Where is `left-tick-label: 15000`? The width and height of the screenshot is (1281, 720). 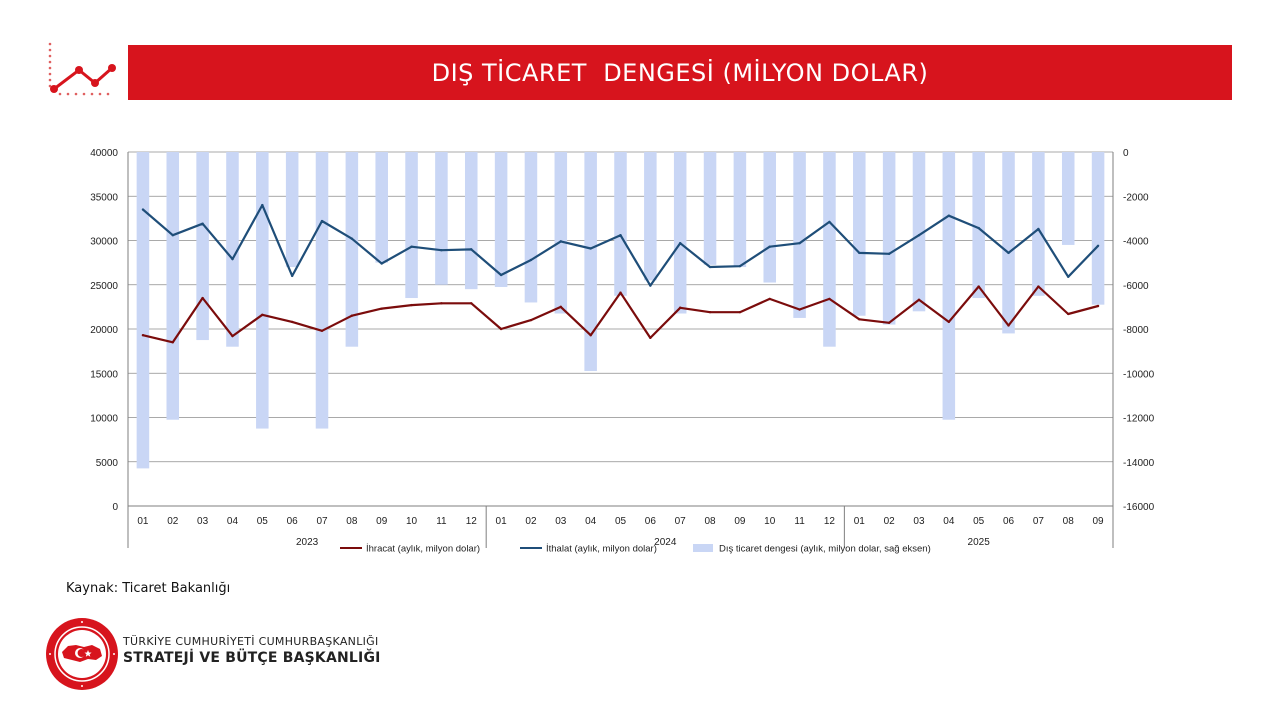 left-tick-label: 15000 is located at coordinates (104, 374).